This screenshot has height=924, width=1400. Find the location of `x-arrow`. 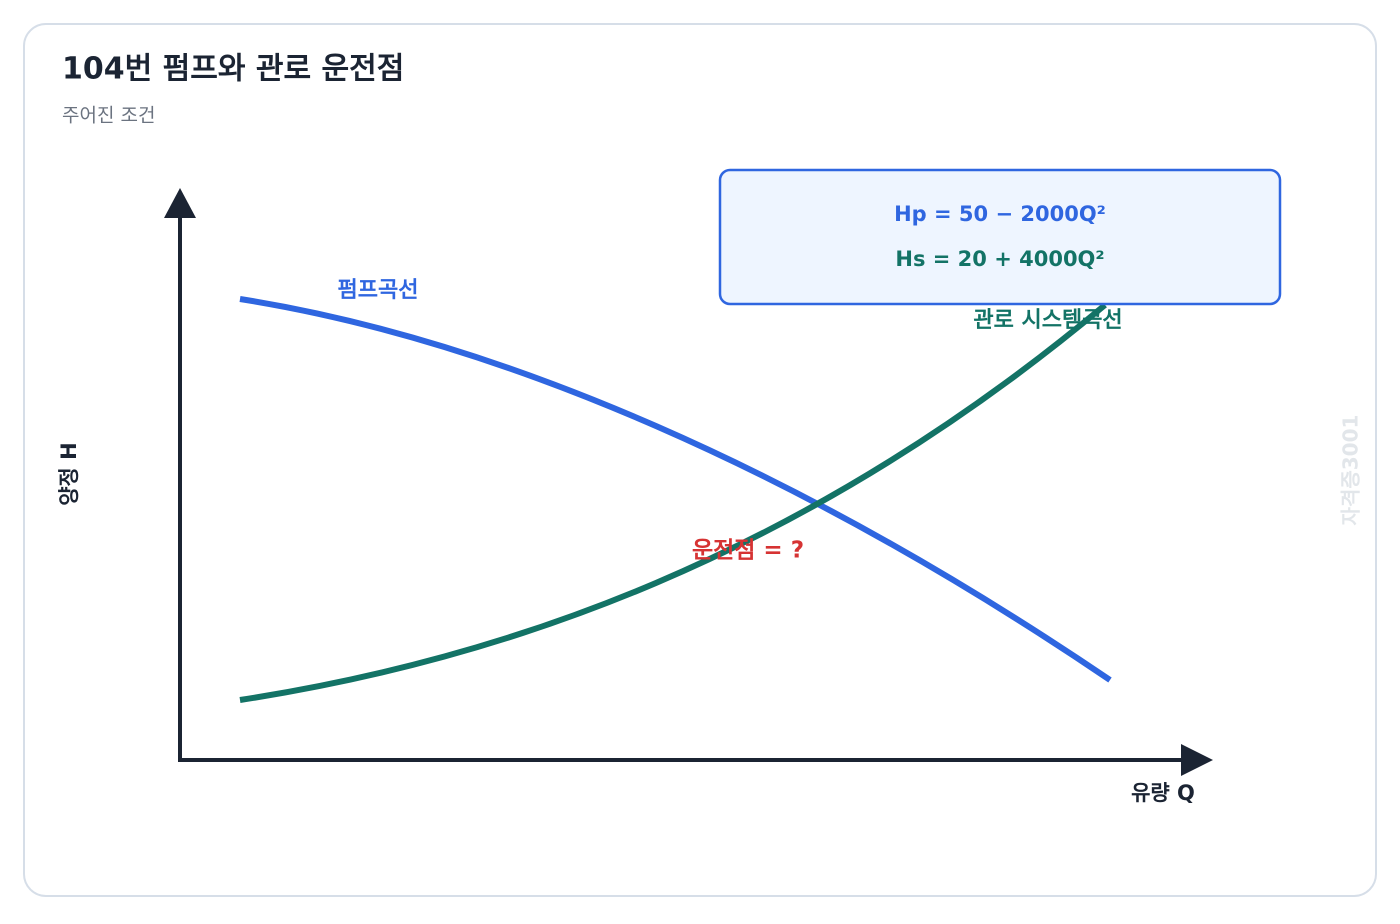

x-arrow is located at coordinates (1197, 760).